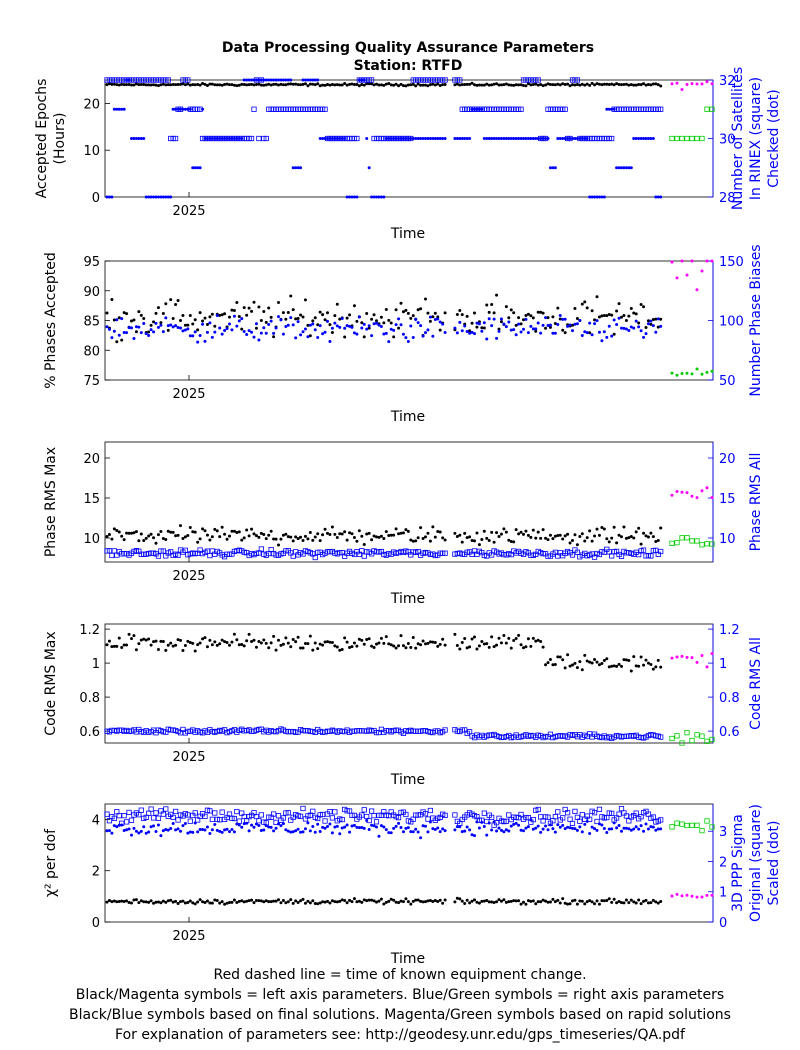 This screenshot has height=1050, width=800. I want to click on series-5-point, so click(712, 109).